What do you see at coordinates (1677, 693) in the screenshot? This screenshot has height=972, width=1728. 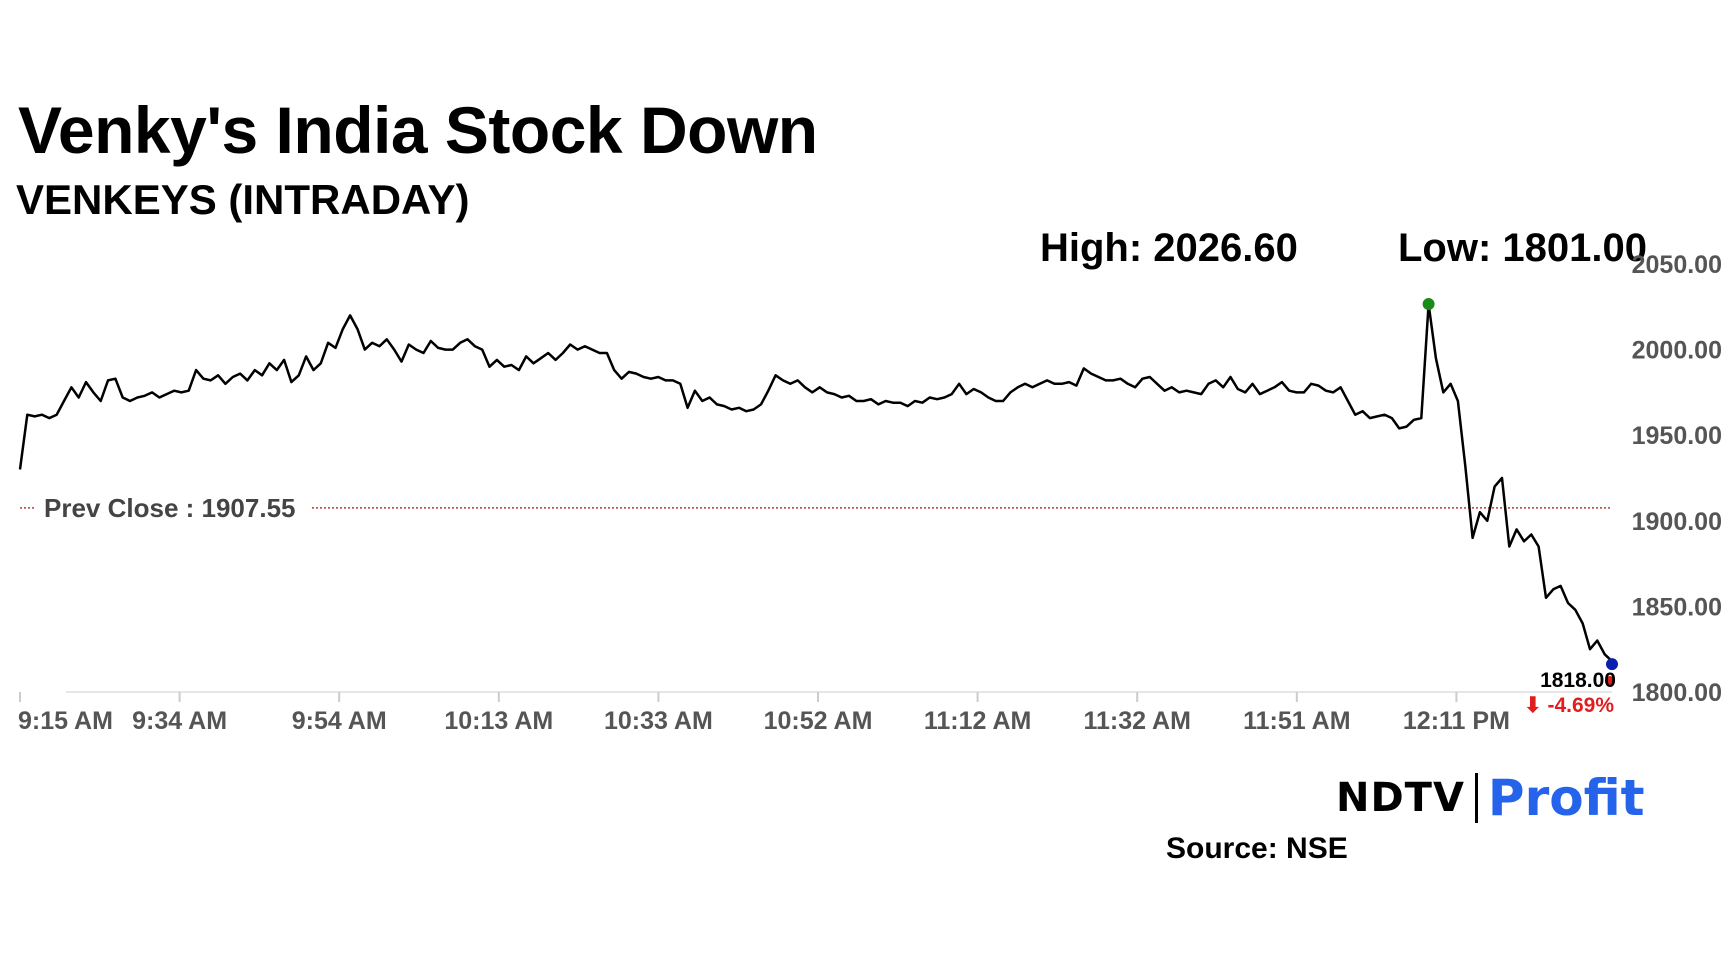 I see `y-tick-label: 1800.00` at bounding box center [1677, 693].